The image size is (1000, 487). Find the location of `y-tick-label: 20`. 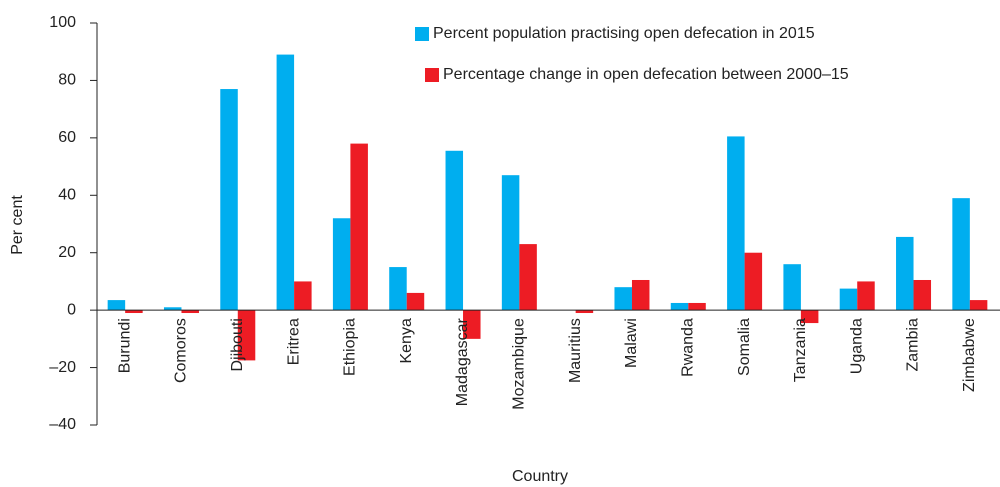

y-tick-label: 20 is located at coordinates (67, 252).